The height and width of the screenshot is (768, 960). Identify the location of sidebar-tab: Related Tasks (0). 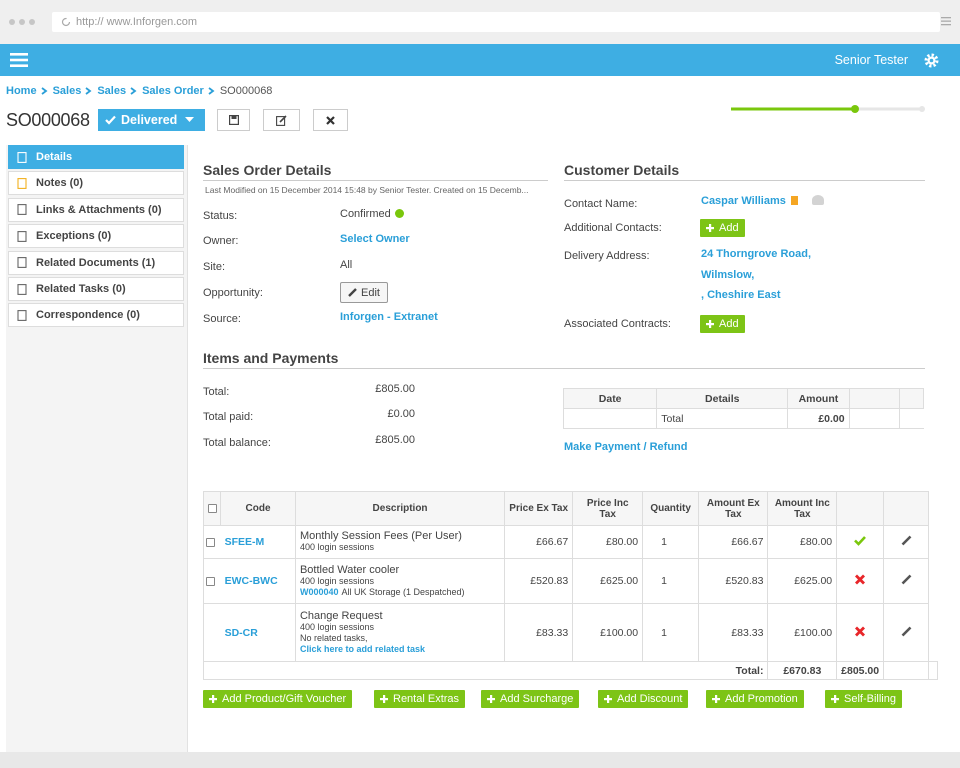
(96, 289).